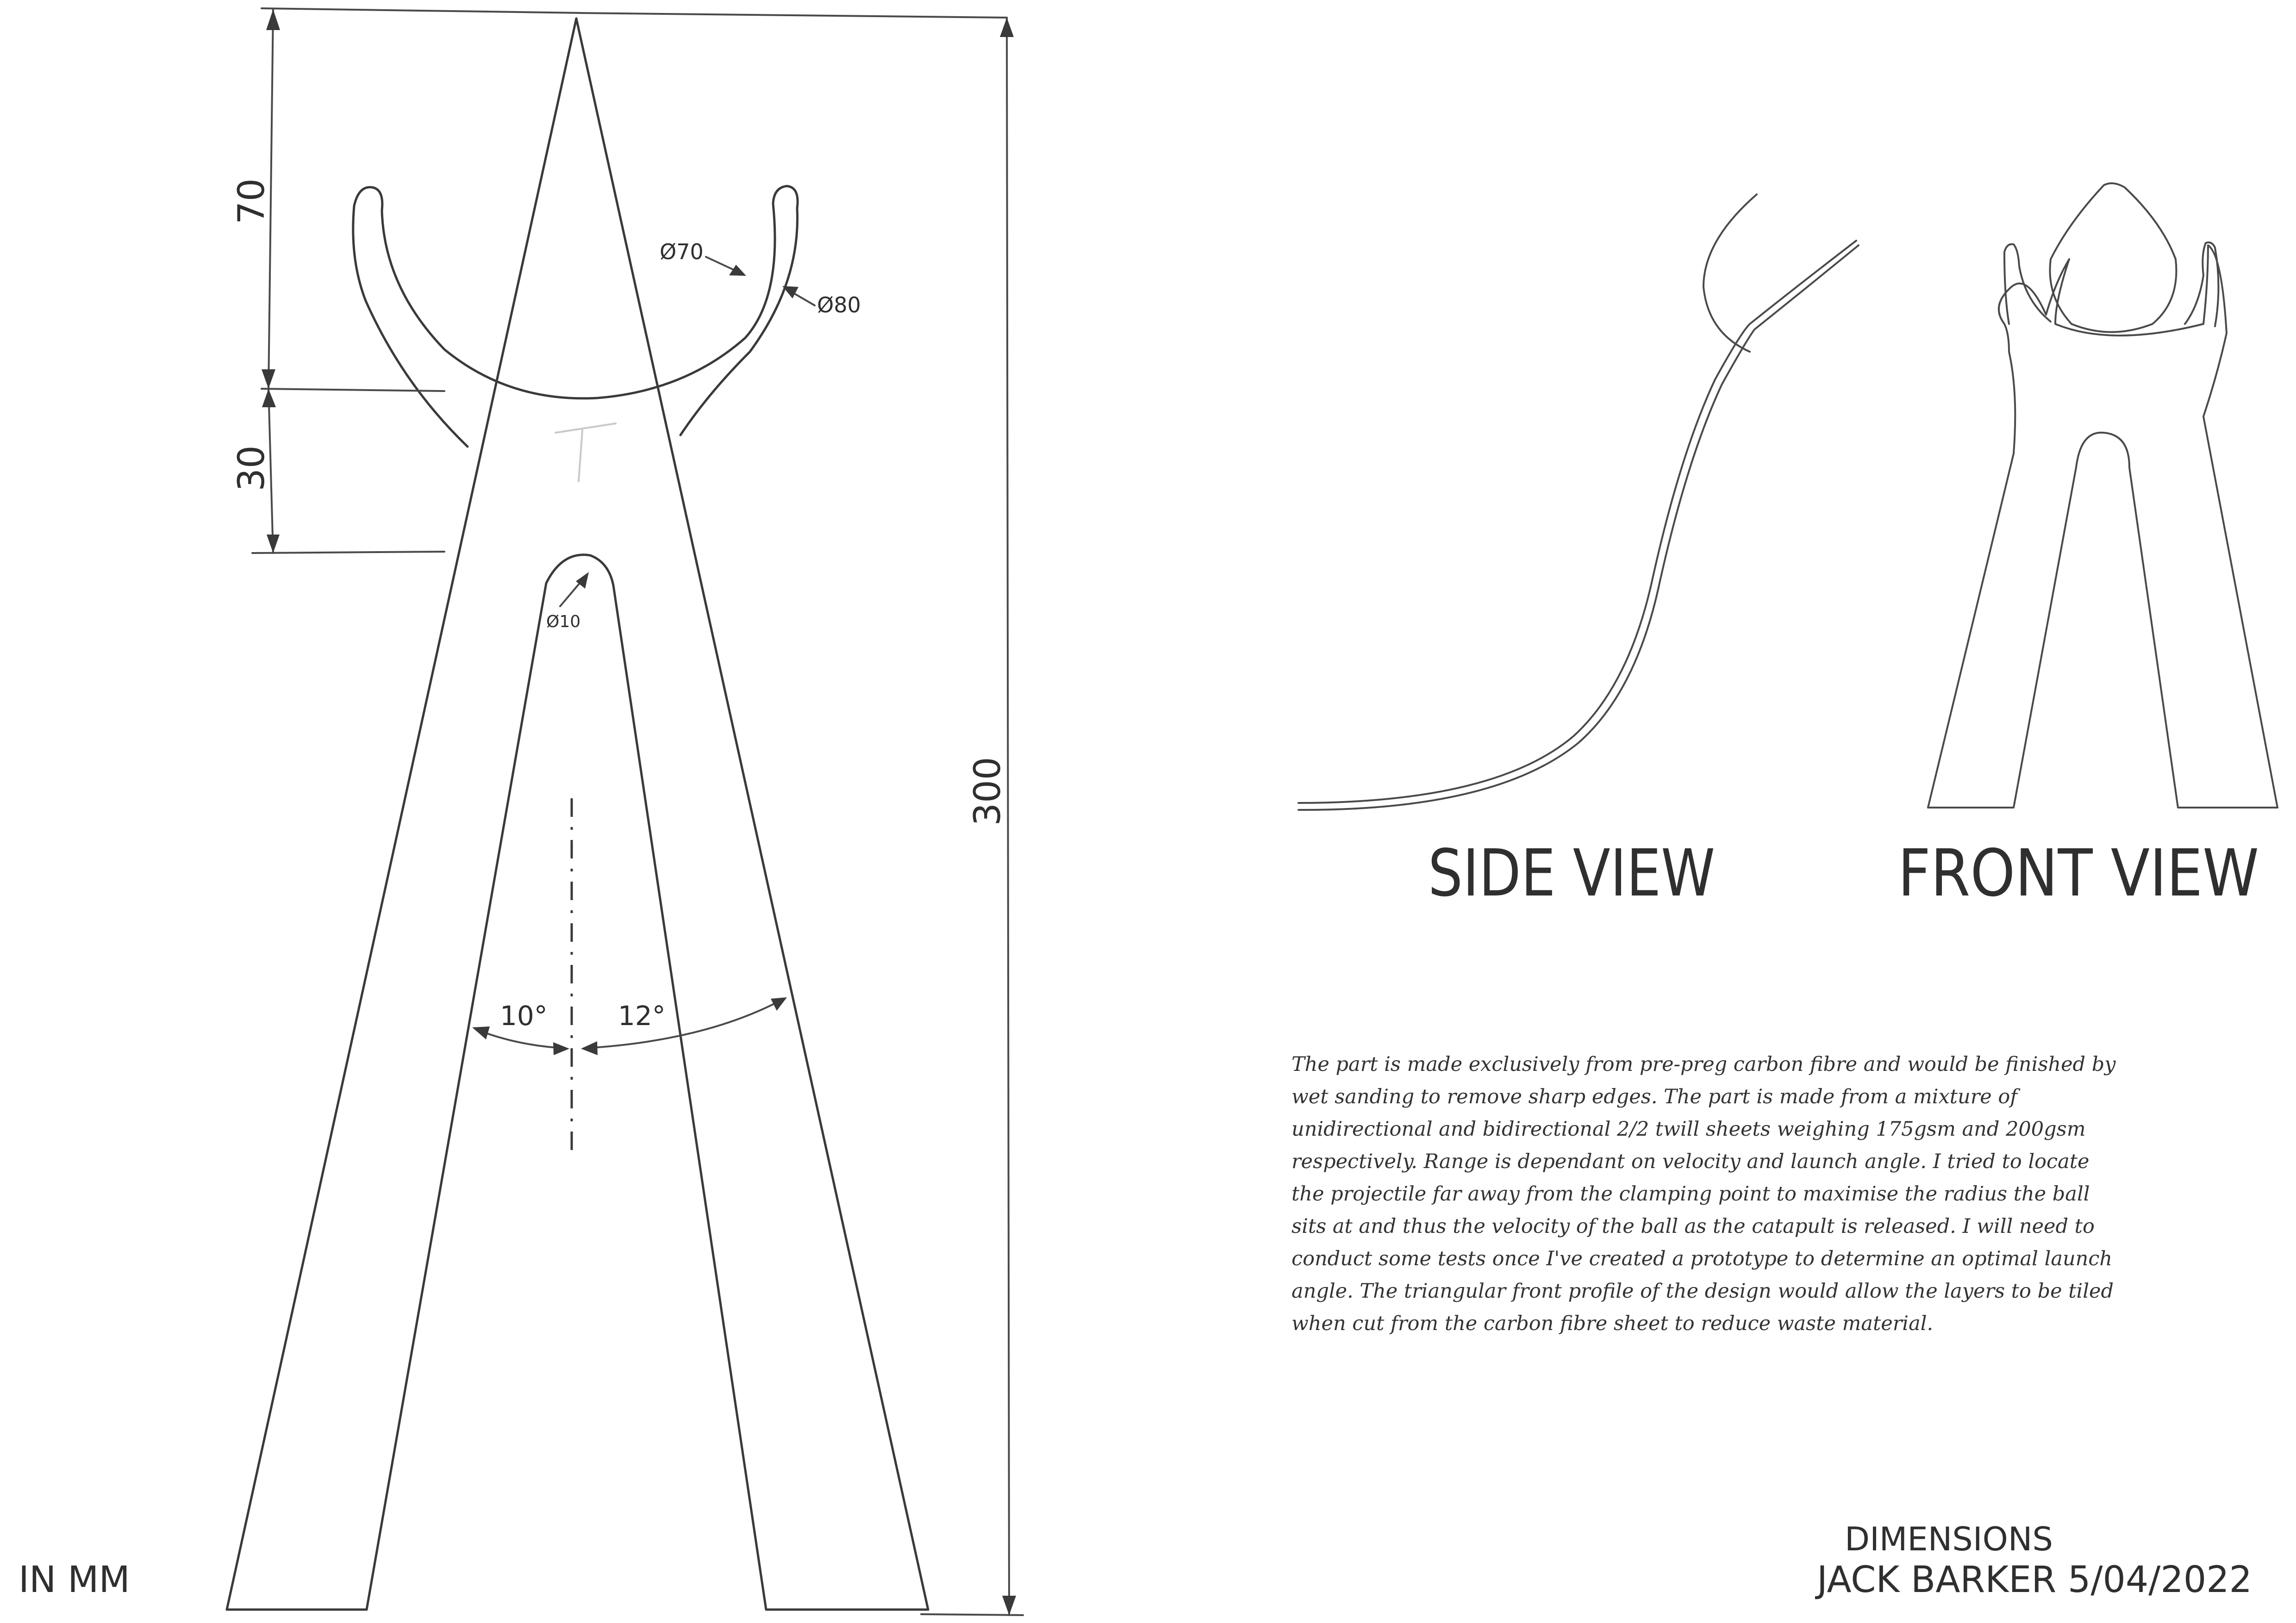 Image resolution: width=2296 pixels, height=1623 pixels. Describe the element at coordinates (586, 452) in the screenshot. I see `construction-mark` at that location.